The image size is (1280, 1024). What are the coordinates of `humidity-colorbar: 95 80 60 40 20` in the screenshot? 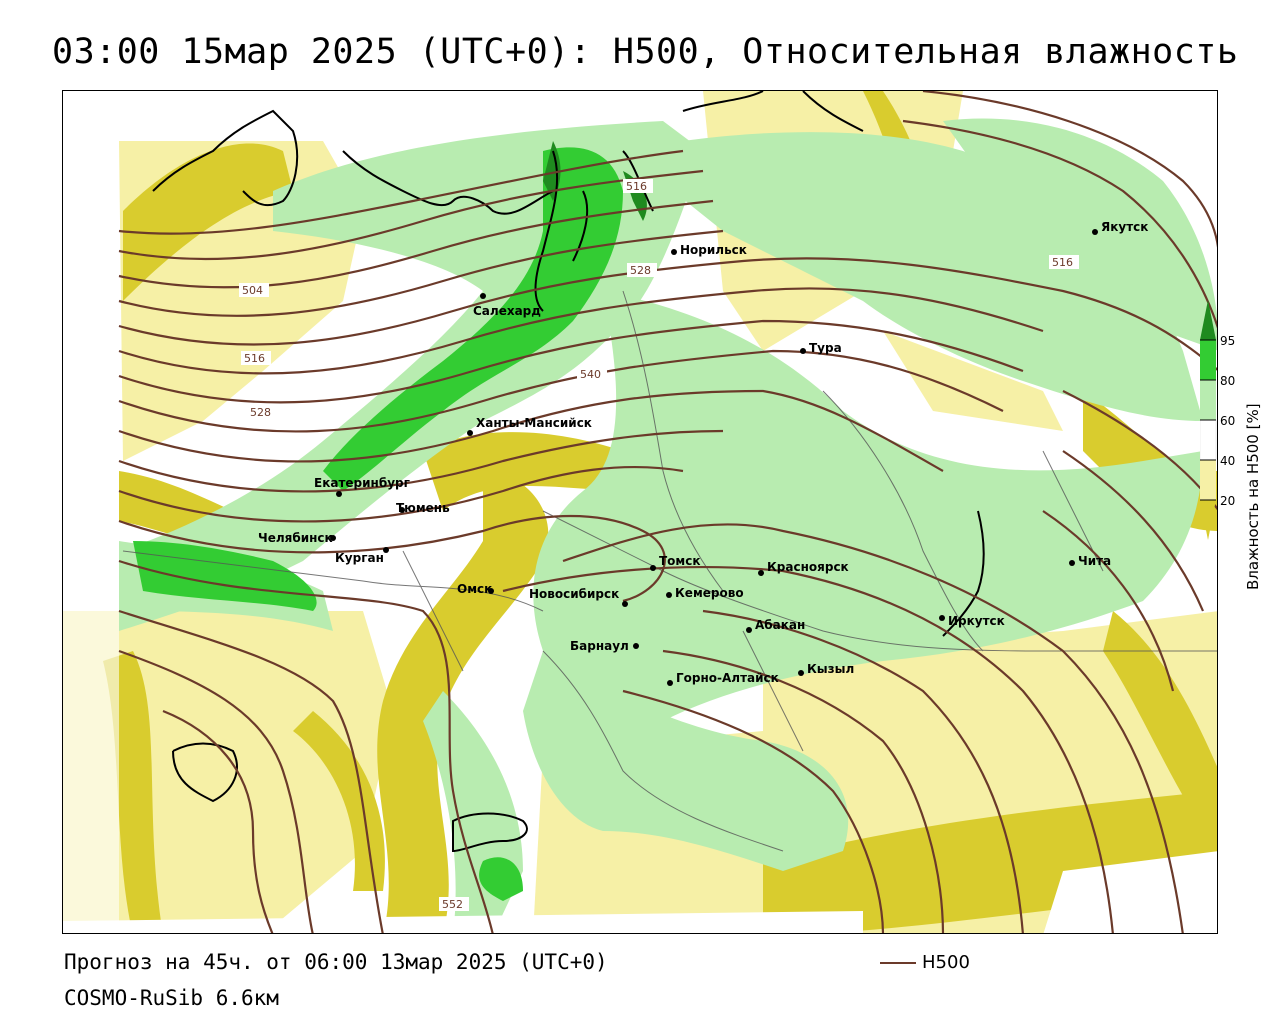 It's located at (1239, 425).